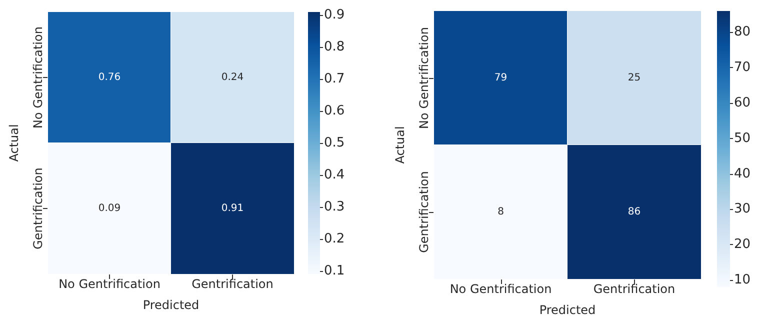  I want to click on data-label: 79, so click(501, 78).